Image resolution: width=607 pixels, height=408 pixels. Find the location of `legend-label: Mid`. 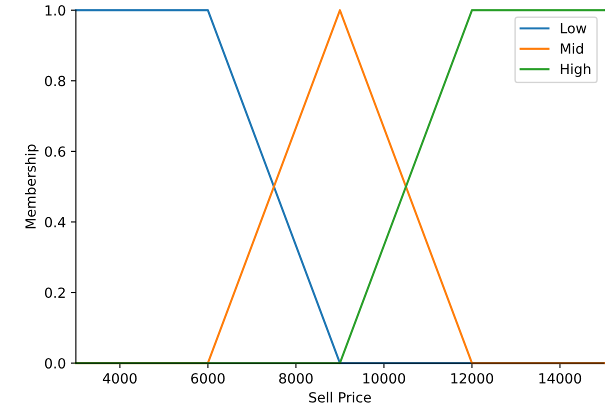

legend-label: Mid is located at coordinates (571, 48).